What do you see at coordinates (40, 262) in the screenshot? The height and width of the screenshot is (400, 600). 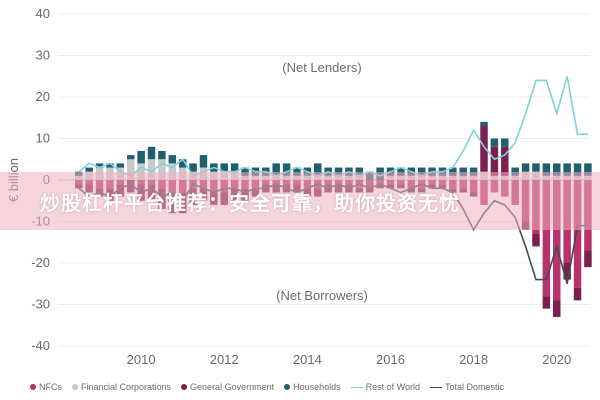 I see `y-tick-label: -20` at bounding box center [40, 262].